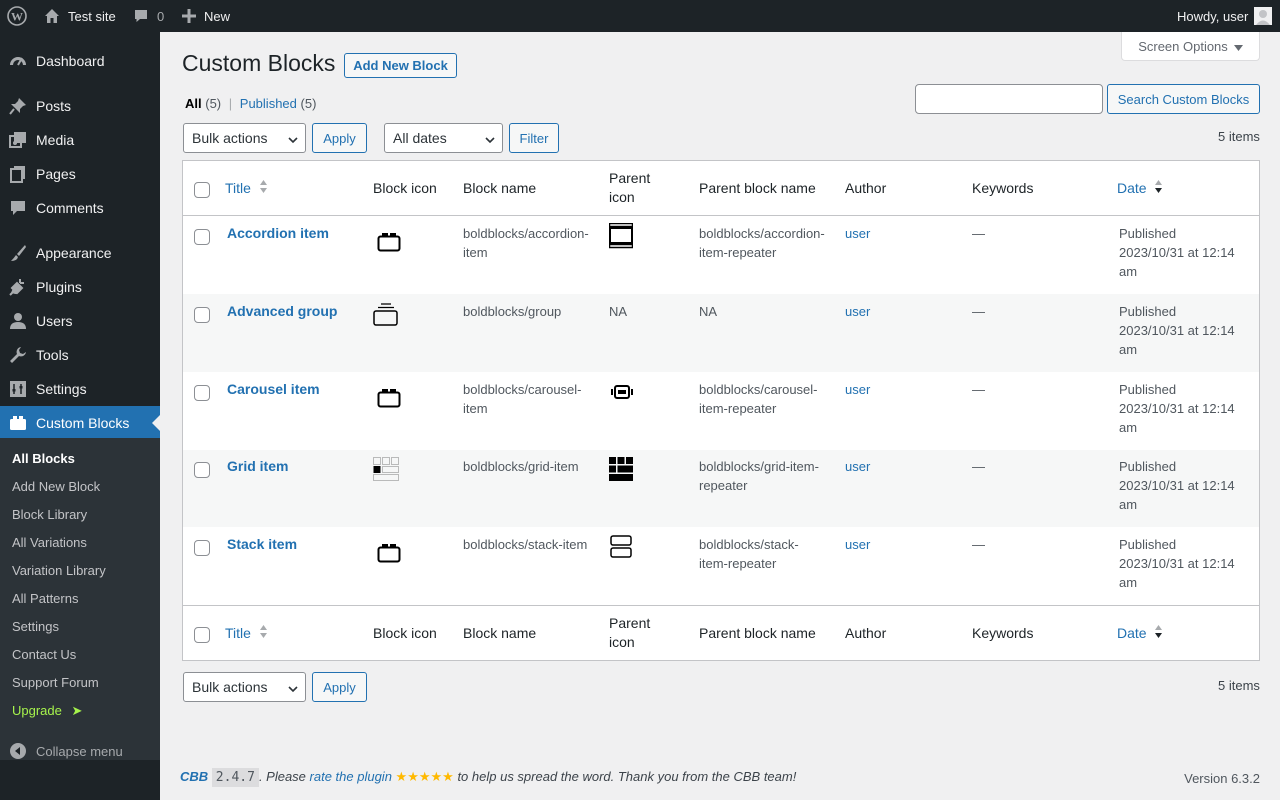 The image size is (1280, 800). What do you see at coordinates (202, 190) in the screenshot?
I see `select-all-checkbox` at bounding box center [202, 190].